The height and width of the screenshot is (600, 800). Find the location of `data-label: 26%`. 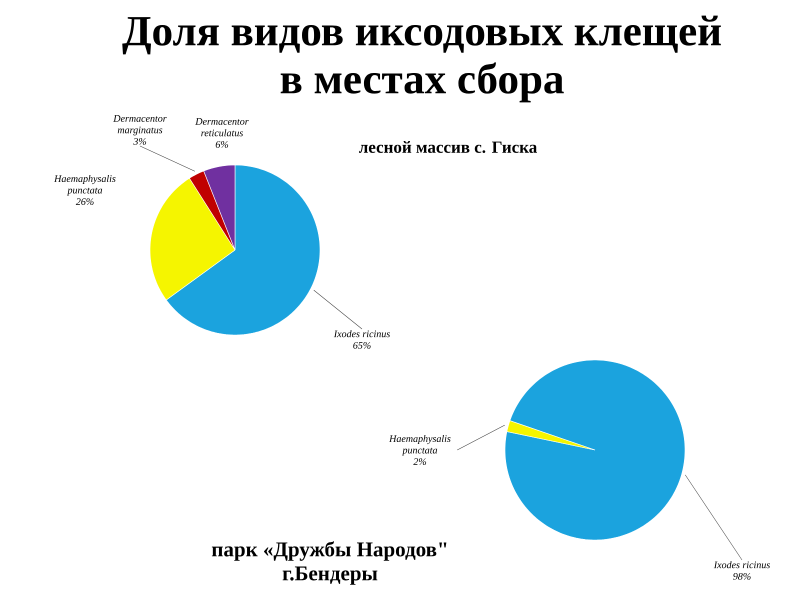

data-label: 26% is located at coordinates (85, 202).